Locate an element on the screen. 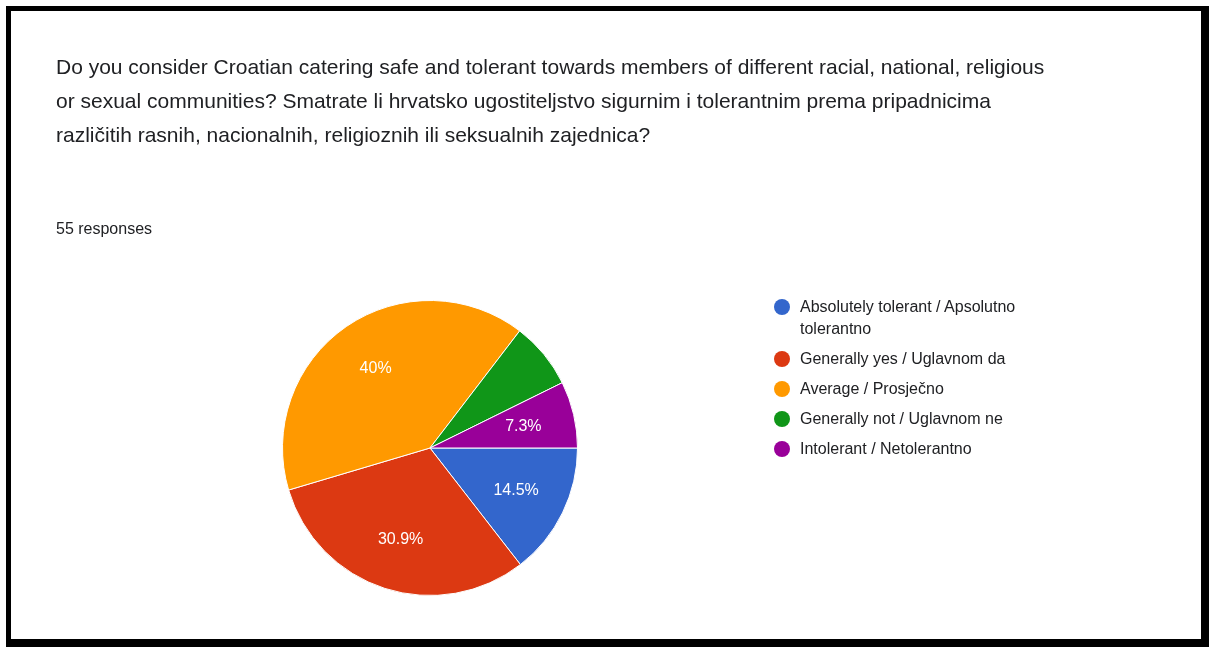 Image resolution: width=1214 pixels, height=654 pixels. data-label: 14.5% is located at coordinates (516, 489).